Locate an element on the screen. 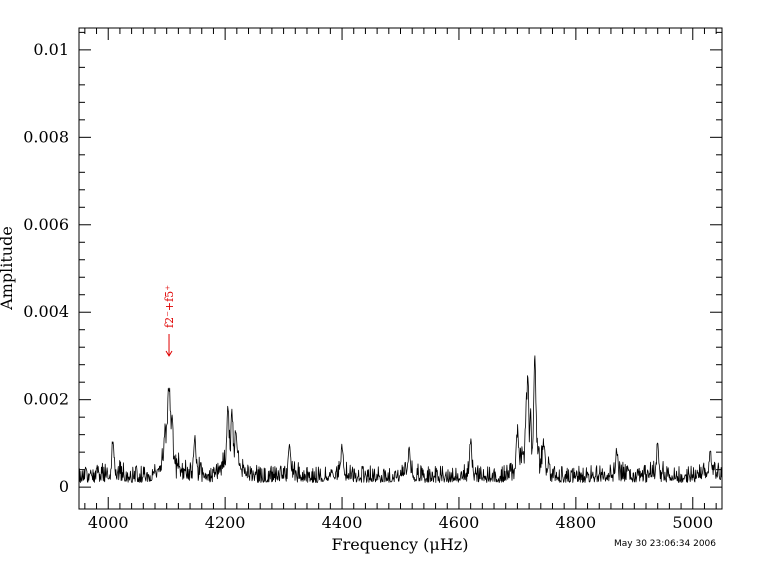 This screenshot has height=574, width=768. y-tick-label: 0.008 is located at coordinates (46, 136).